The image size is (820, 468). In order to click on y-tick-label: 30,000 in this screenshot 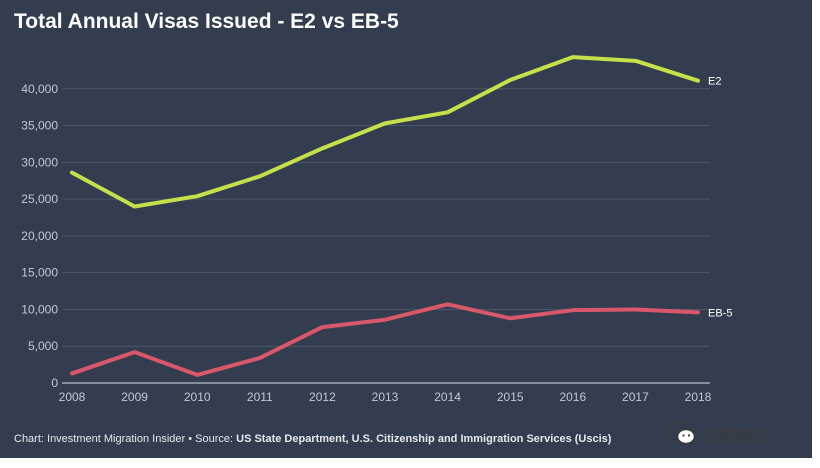, I will do `click(39, 162)`.